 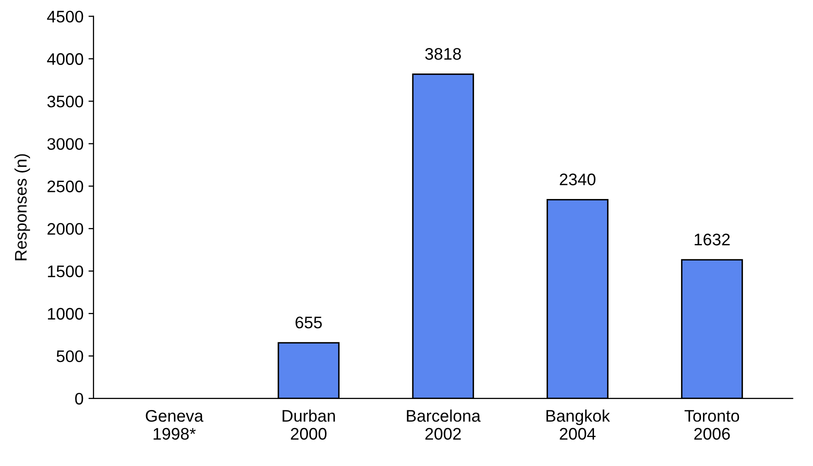 I want to click on x-tick-label: Durban 2000, so click(x=308, y=425).